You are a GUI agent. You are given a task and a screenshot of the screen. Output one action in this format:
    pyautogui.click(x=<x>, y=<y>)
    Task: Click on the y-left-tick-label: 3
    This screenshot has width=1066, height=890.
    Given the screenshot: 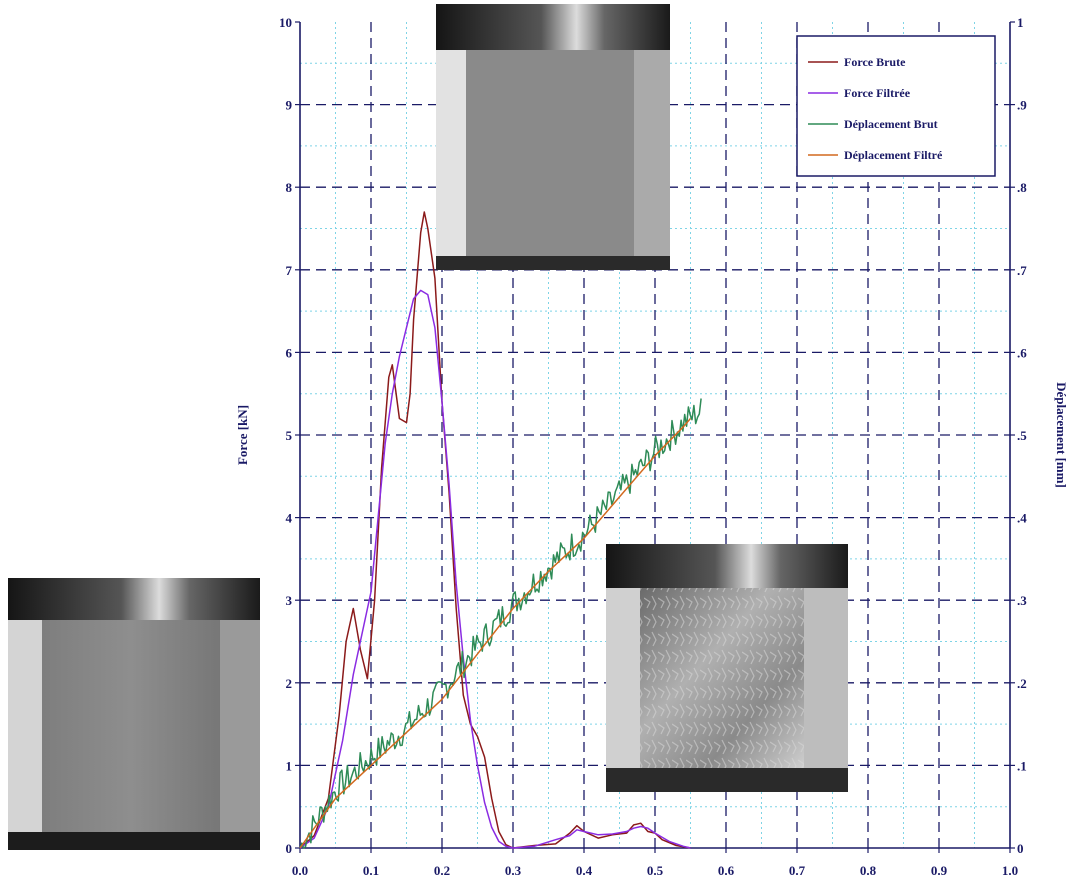 What is the action you would take?
    pyautogui.click(x=289, y=600)
    